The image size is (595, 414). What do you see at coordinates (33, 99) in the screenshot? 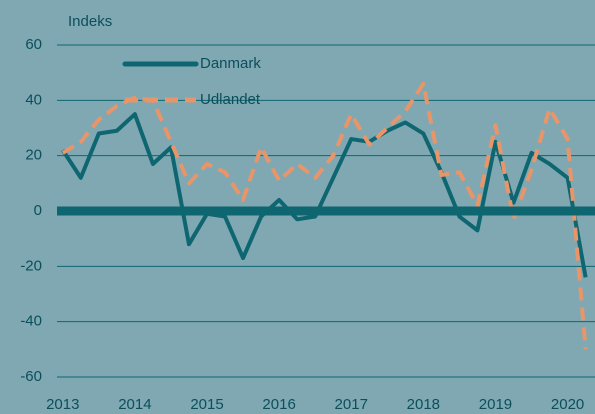
I see `y-tick-label: 40` at bounding box center [33, 99].